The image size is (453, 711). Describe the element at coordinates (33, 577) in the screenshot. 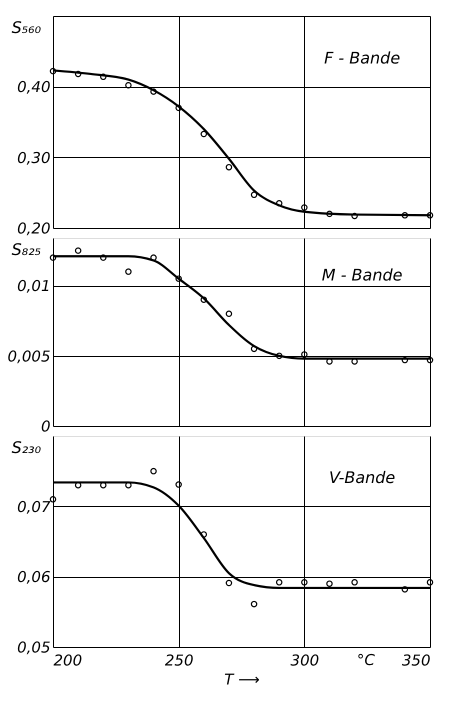

I see `y-tick-label: 0,06` at that location.